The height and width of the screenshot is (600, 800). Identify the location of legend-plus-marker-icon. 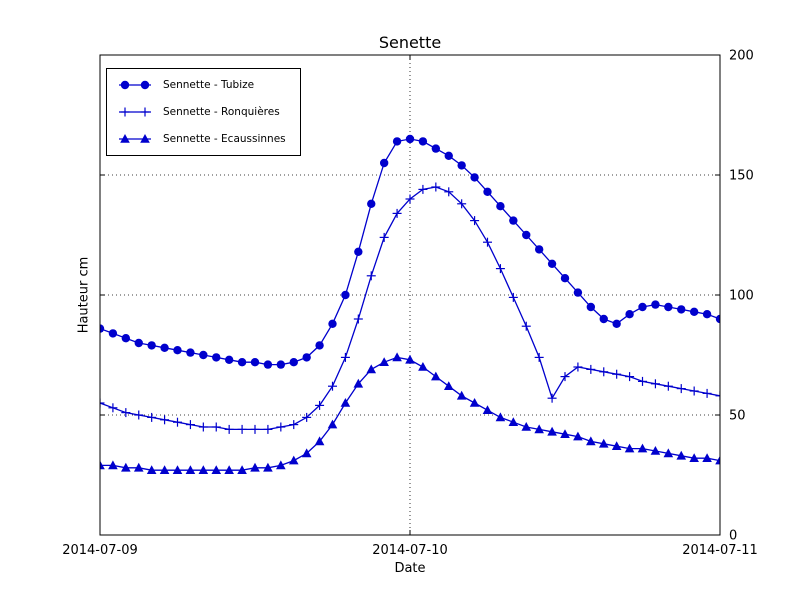
(135, 112).